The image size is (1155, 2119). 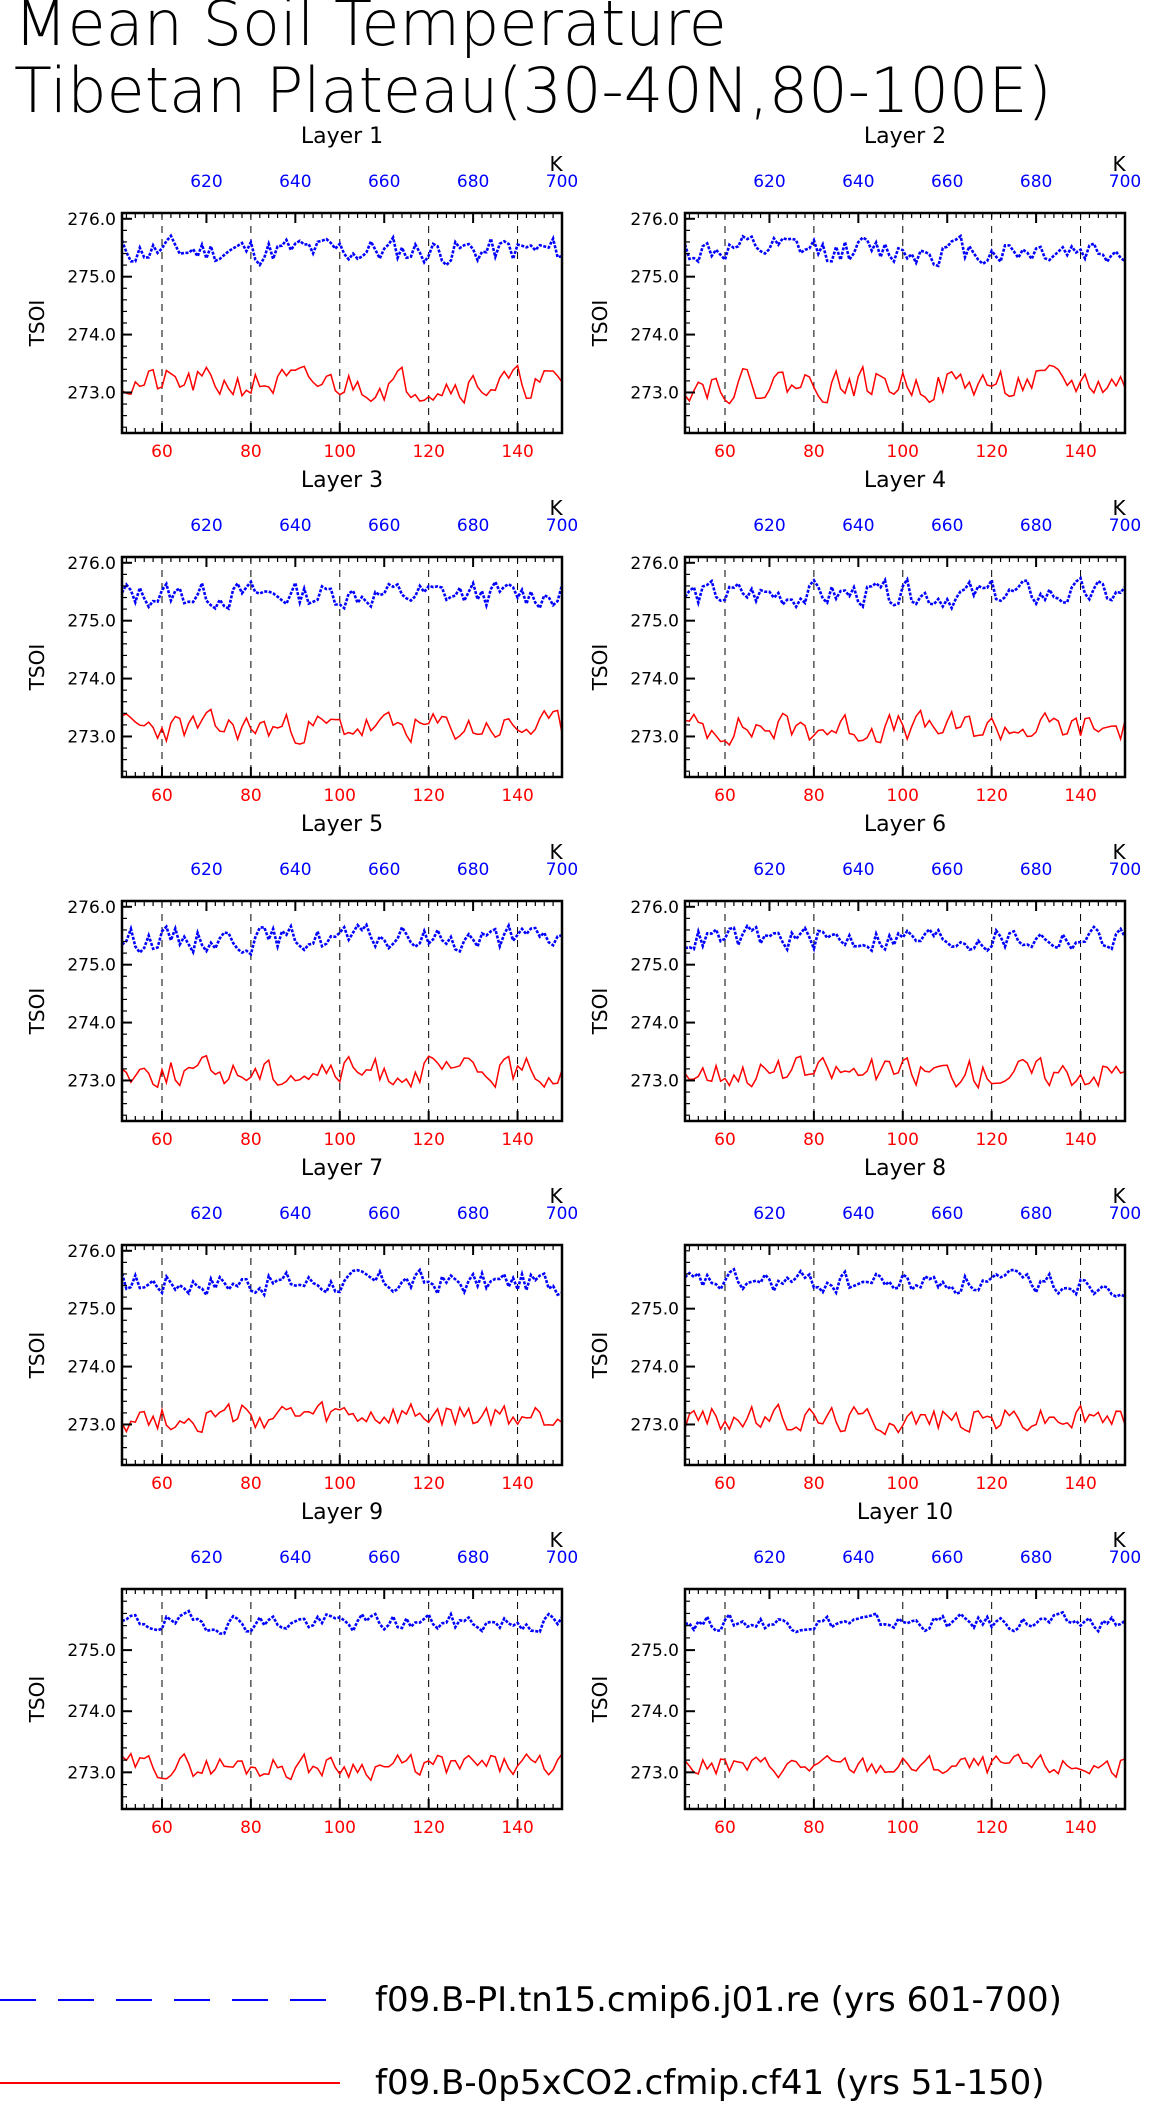 I want to click on legend-label-control: f09.B-PI.tn15.cmip6.j01.re (yrs 601-700), so click(x=718, y=2000).